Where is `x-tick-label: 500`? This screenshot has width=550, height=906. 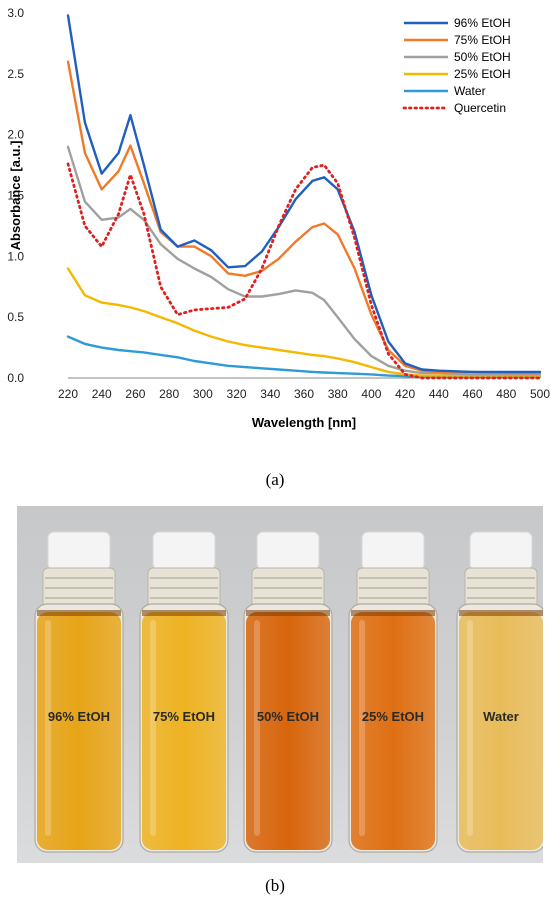 x-tick-label: 500 is located at coordinates (540, 394).